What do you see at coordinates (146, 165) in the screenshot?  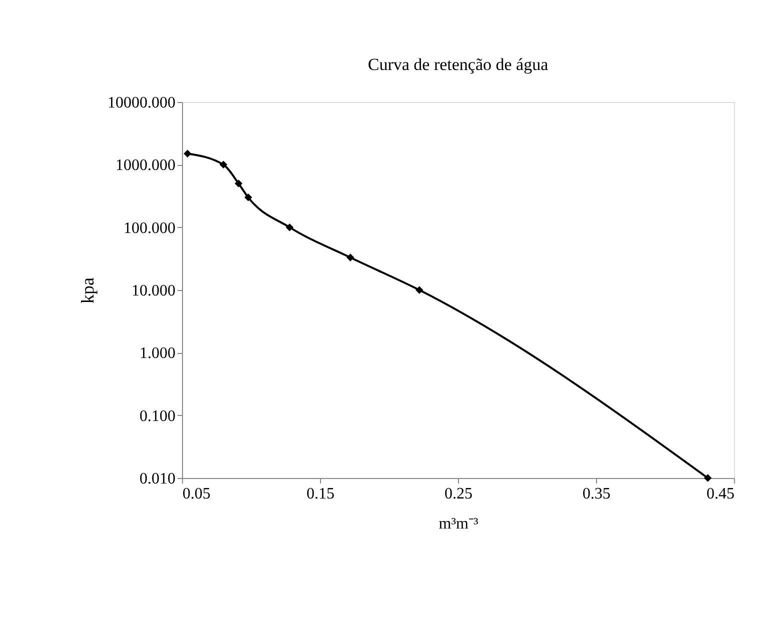 I see `y-tick-label: 1000.000` at bounding box center [146, 165].